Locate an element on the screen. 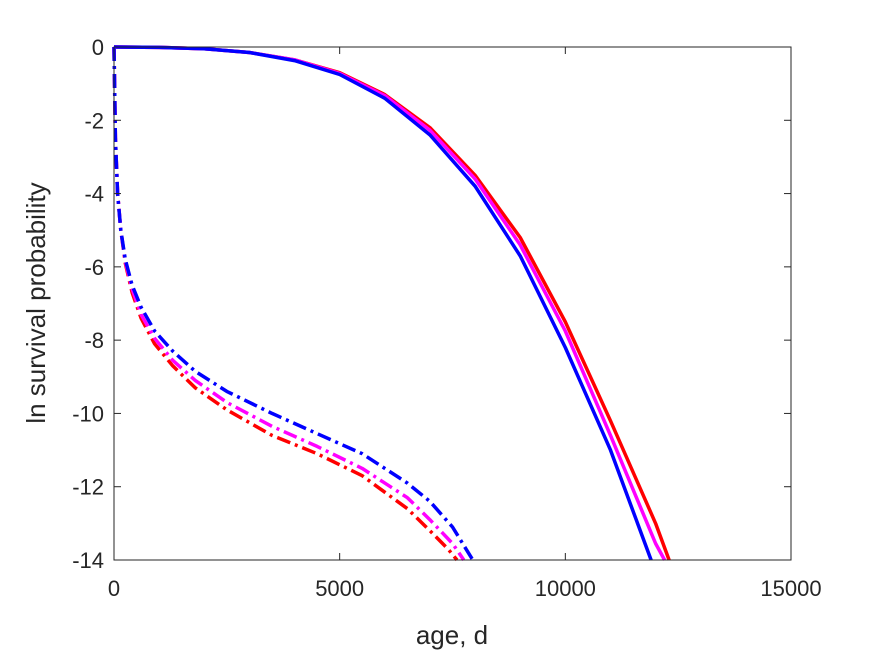 This screenshot has width=875, height=656. y-axis-label: ln survival probability is located at coordinates (36, 302).